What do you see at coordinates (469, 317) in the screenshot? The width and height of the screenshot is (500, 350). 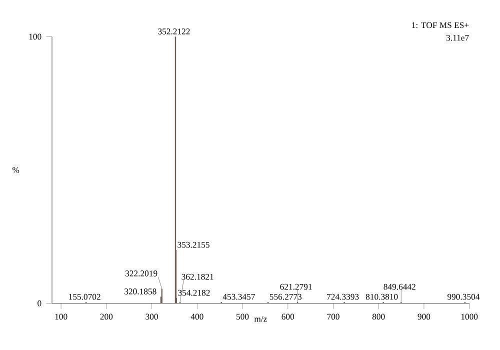 I see `x-tick-label: 1000` at bounding box center [469, 317].